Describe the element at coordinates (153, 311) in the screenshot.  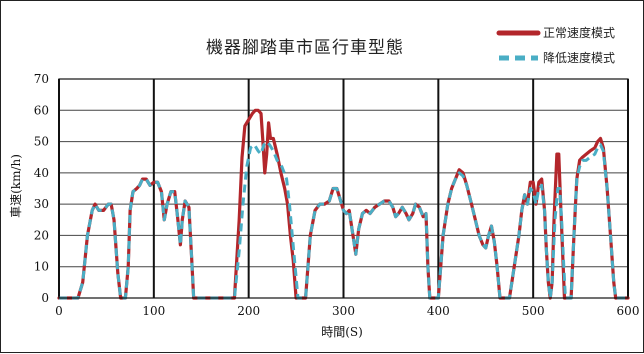
I see `x-tick-label: 100` at that location.